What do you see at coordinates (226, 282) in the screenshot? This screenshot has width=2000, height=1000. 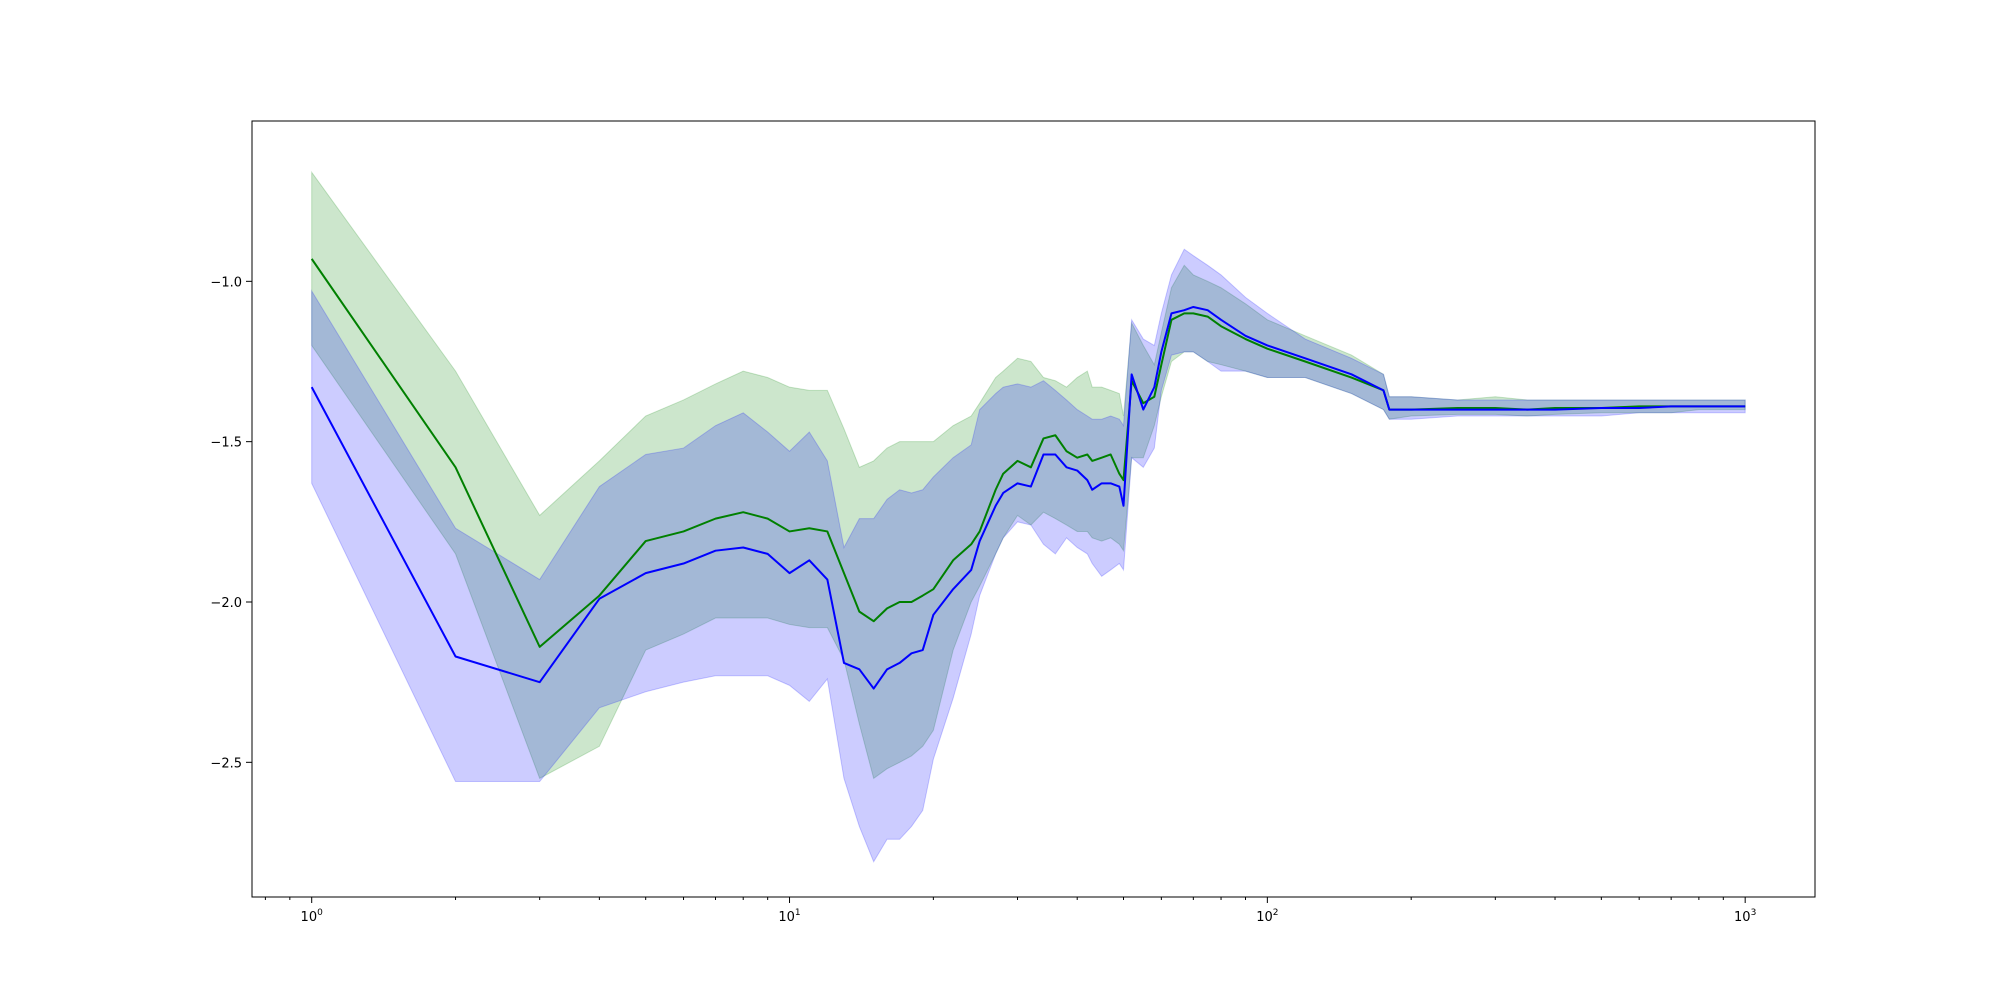 I see `y-tick-label-0: −1.0` at bounding box center [226, 282].